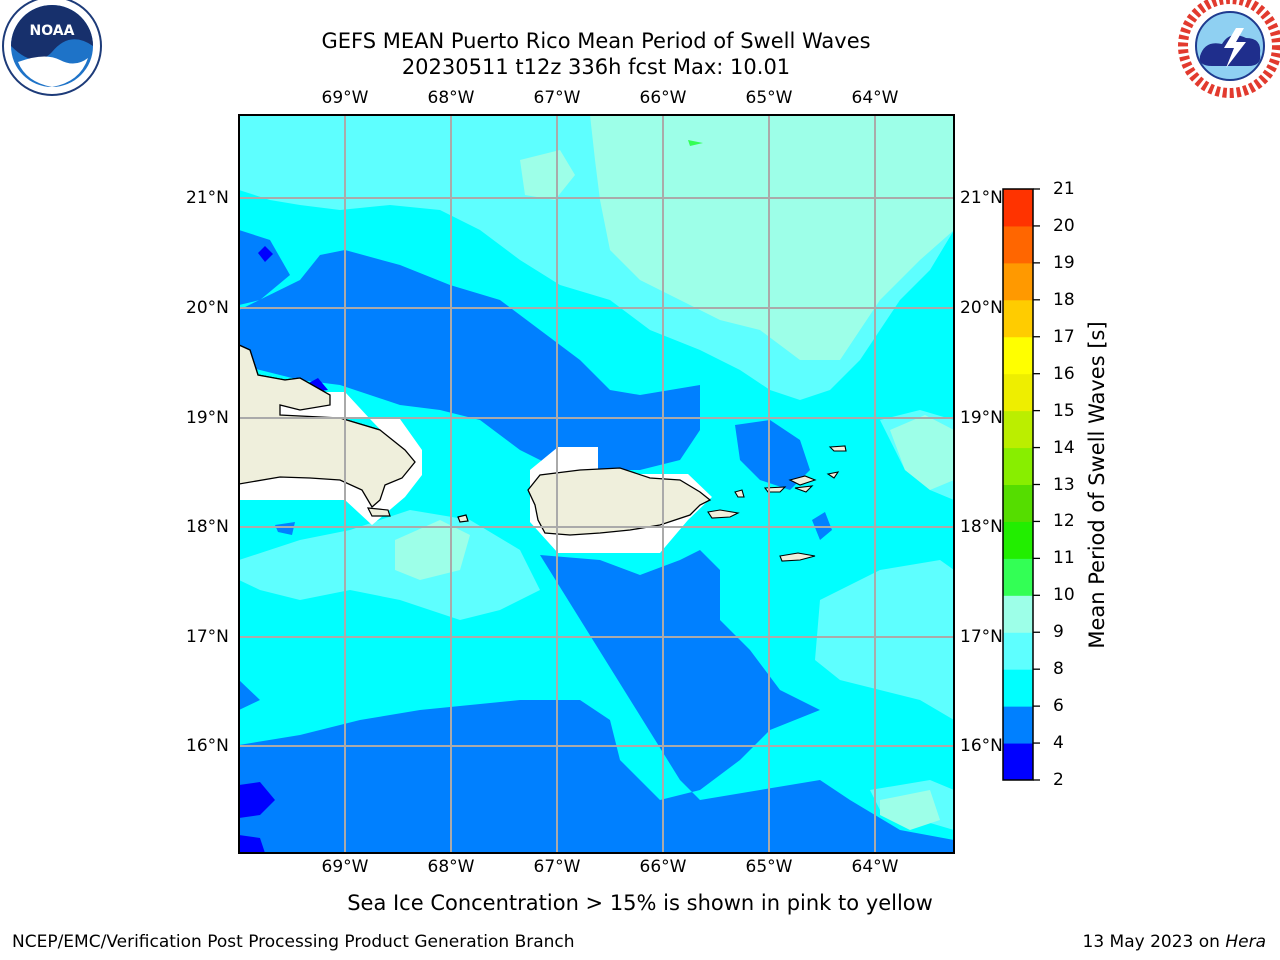 Image resolution: width=1280 pixels, height=960 pixels. Describe the element at coordinates (981, 527) in the screenshot. I see `lat-label-right: 18°N` at that location.